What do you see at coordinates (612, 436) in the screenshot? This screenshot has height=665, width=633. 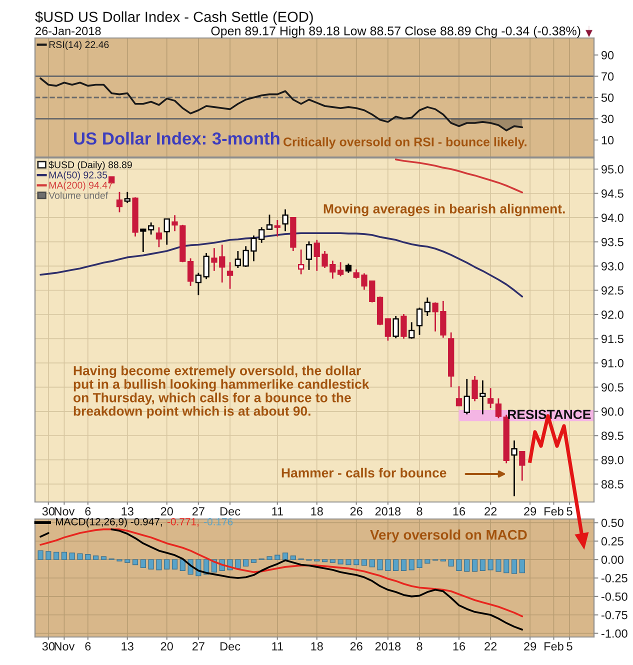 I see `y-tick-label: 89.5` at bounding box center [612, 436].